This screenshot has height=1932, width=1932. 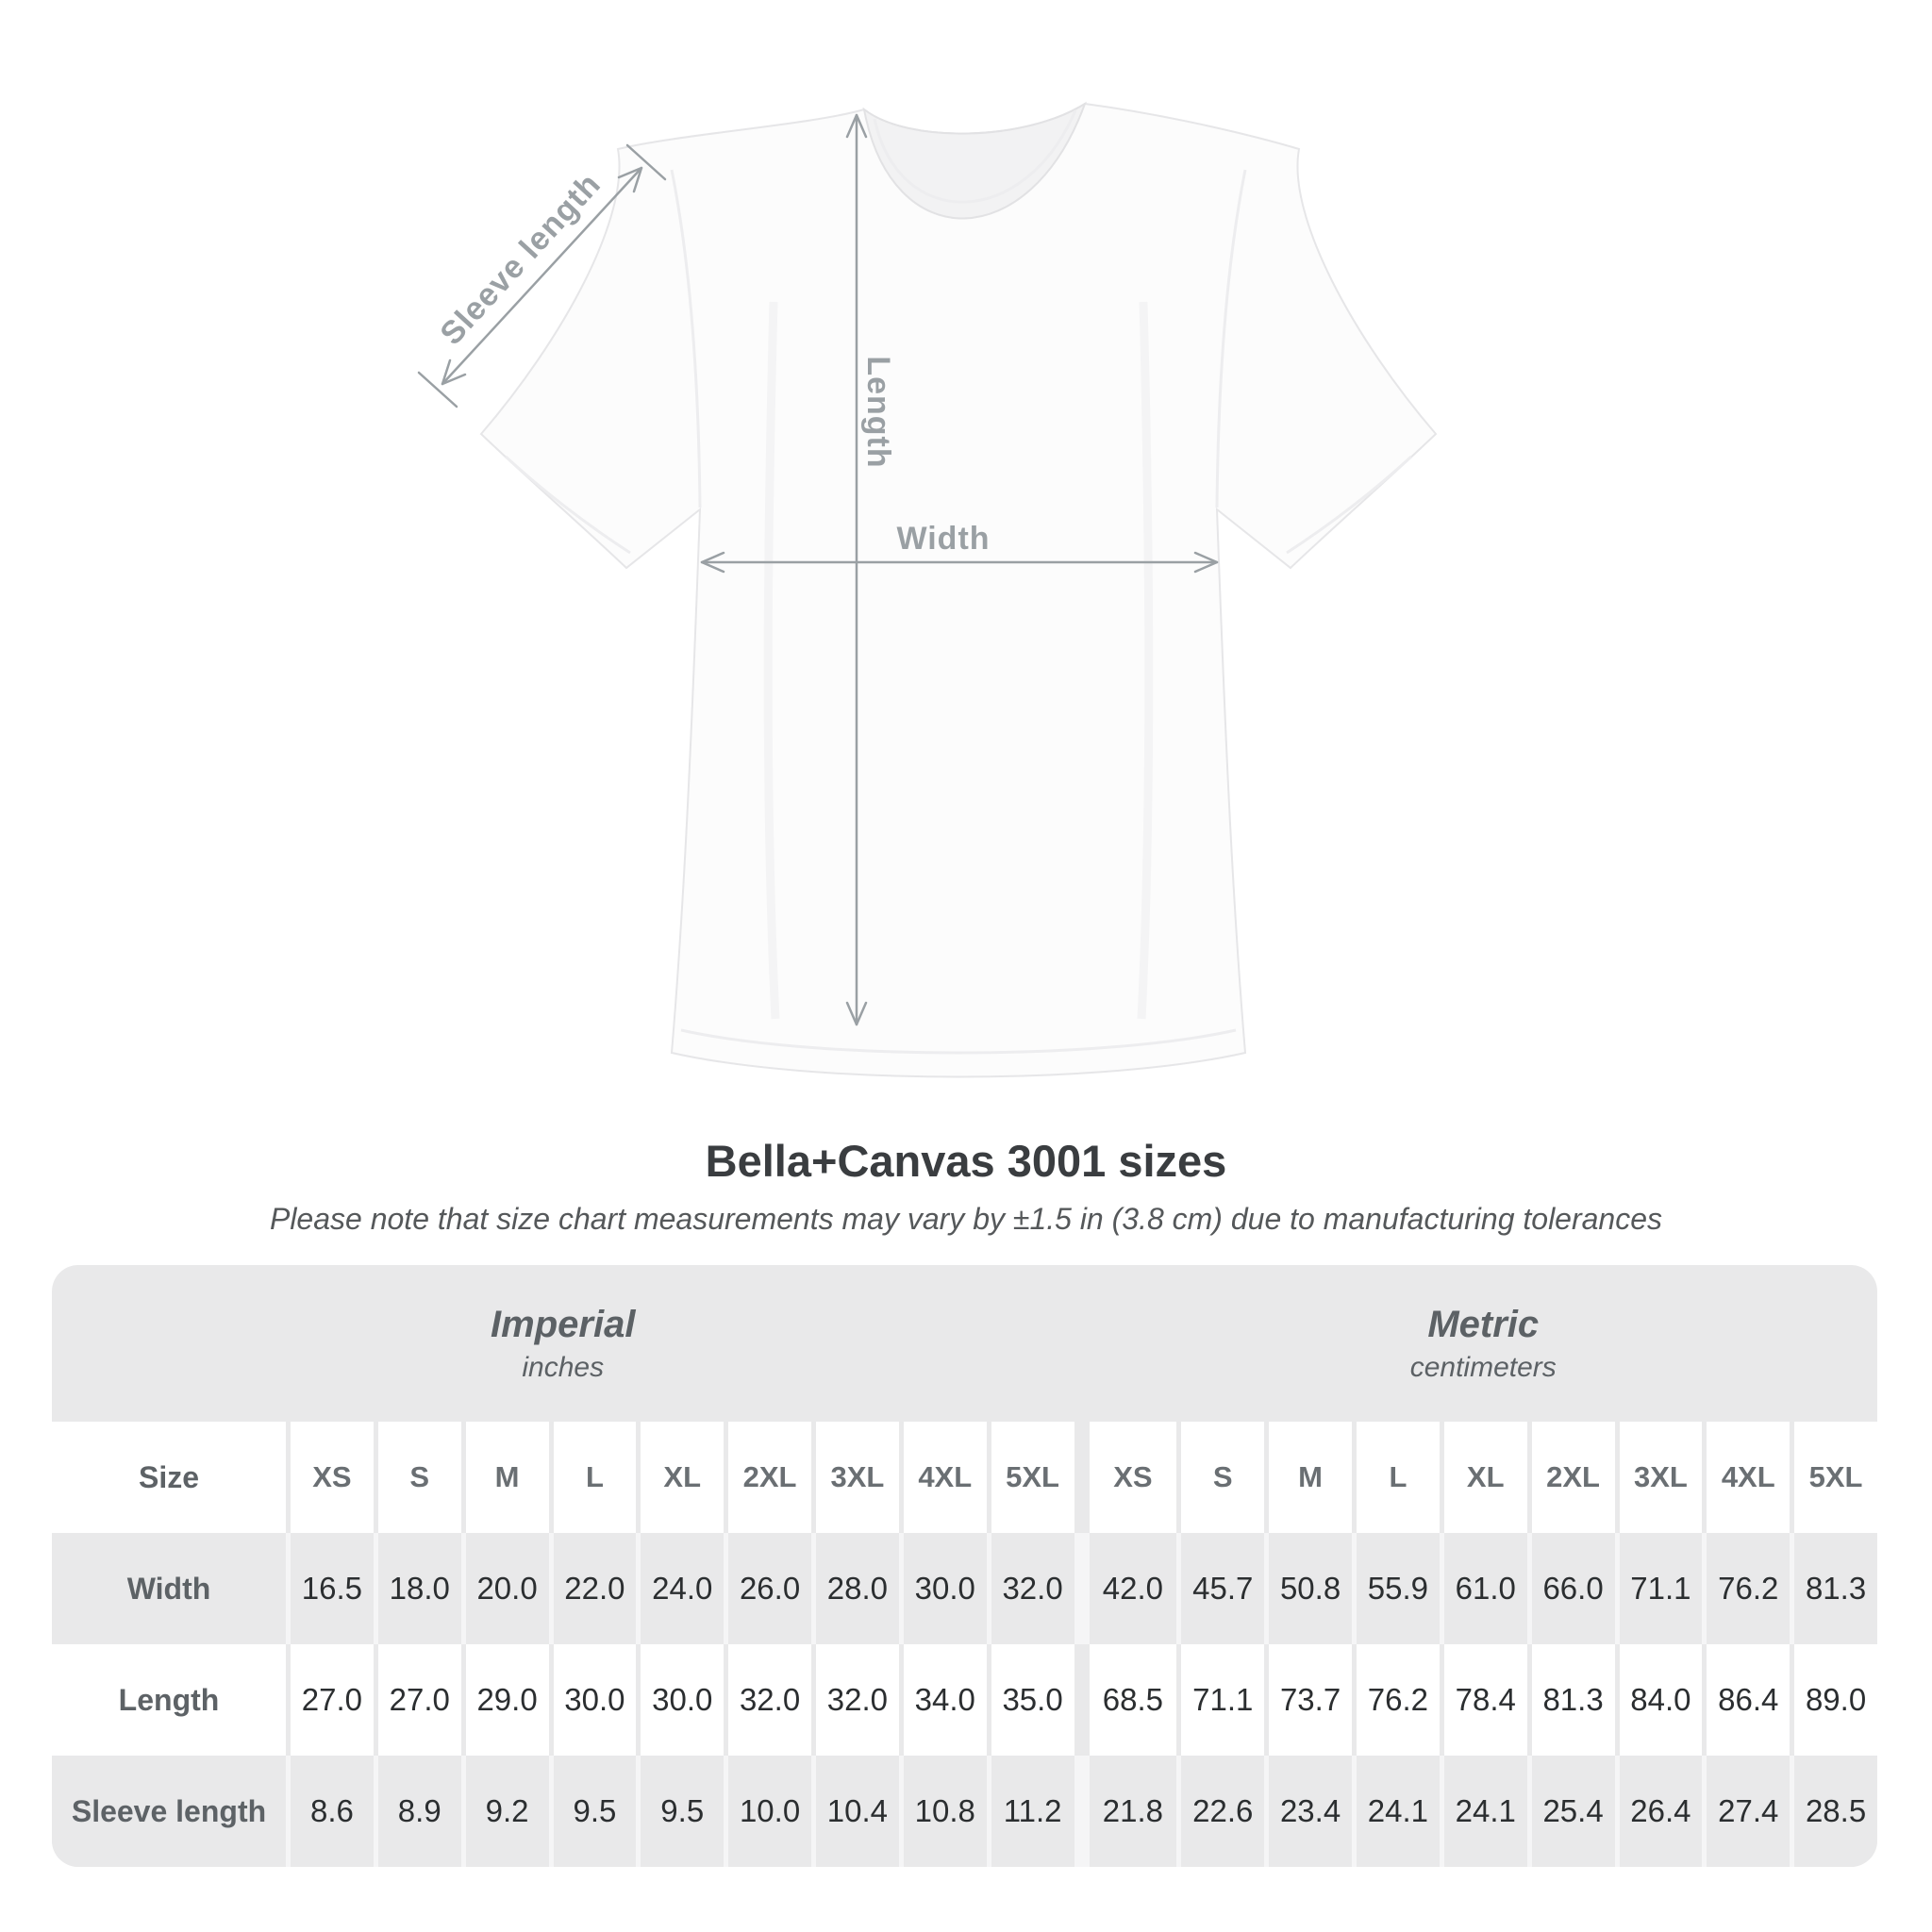 I want to click on hem-seam, so click(x=959, y=1042).